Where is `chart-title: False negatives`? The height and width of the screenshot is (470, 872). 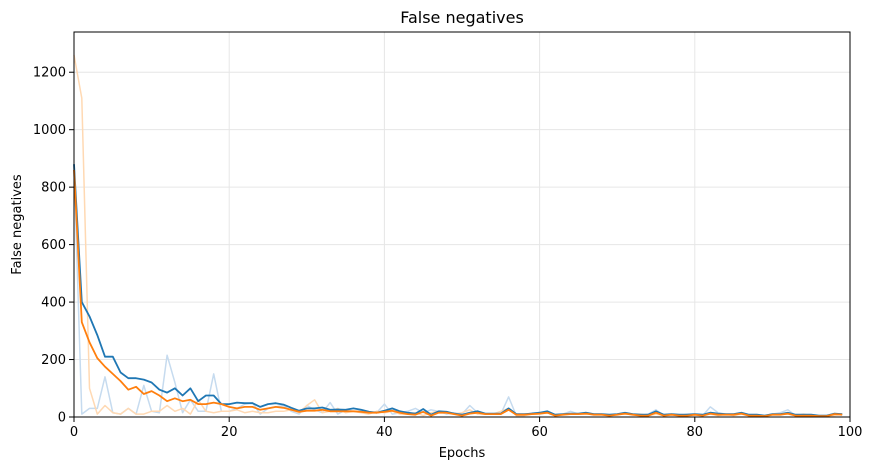 chart-title: False negatives is located at coordinates (462, 17).